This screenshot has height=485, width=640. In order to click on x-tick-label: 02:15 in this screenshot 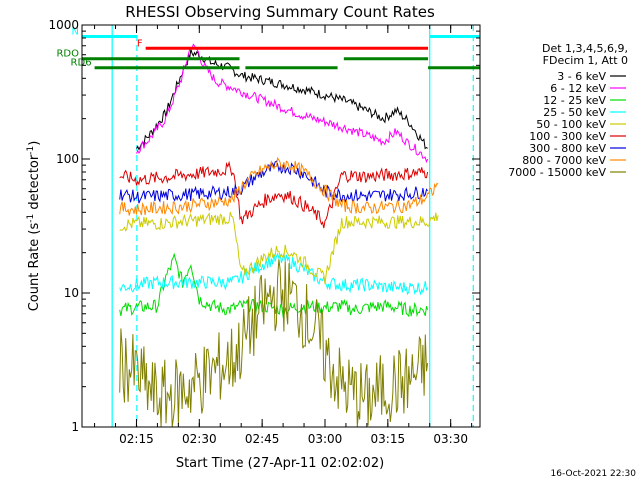, I will do `click(136, 439)`.